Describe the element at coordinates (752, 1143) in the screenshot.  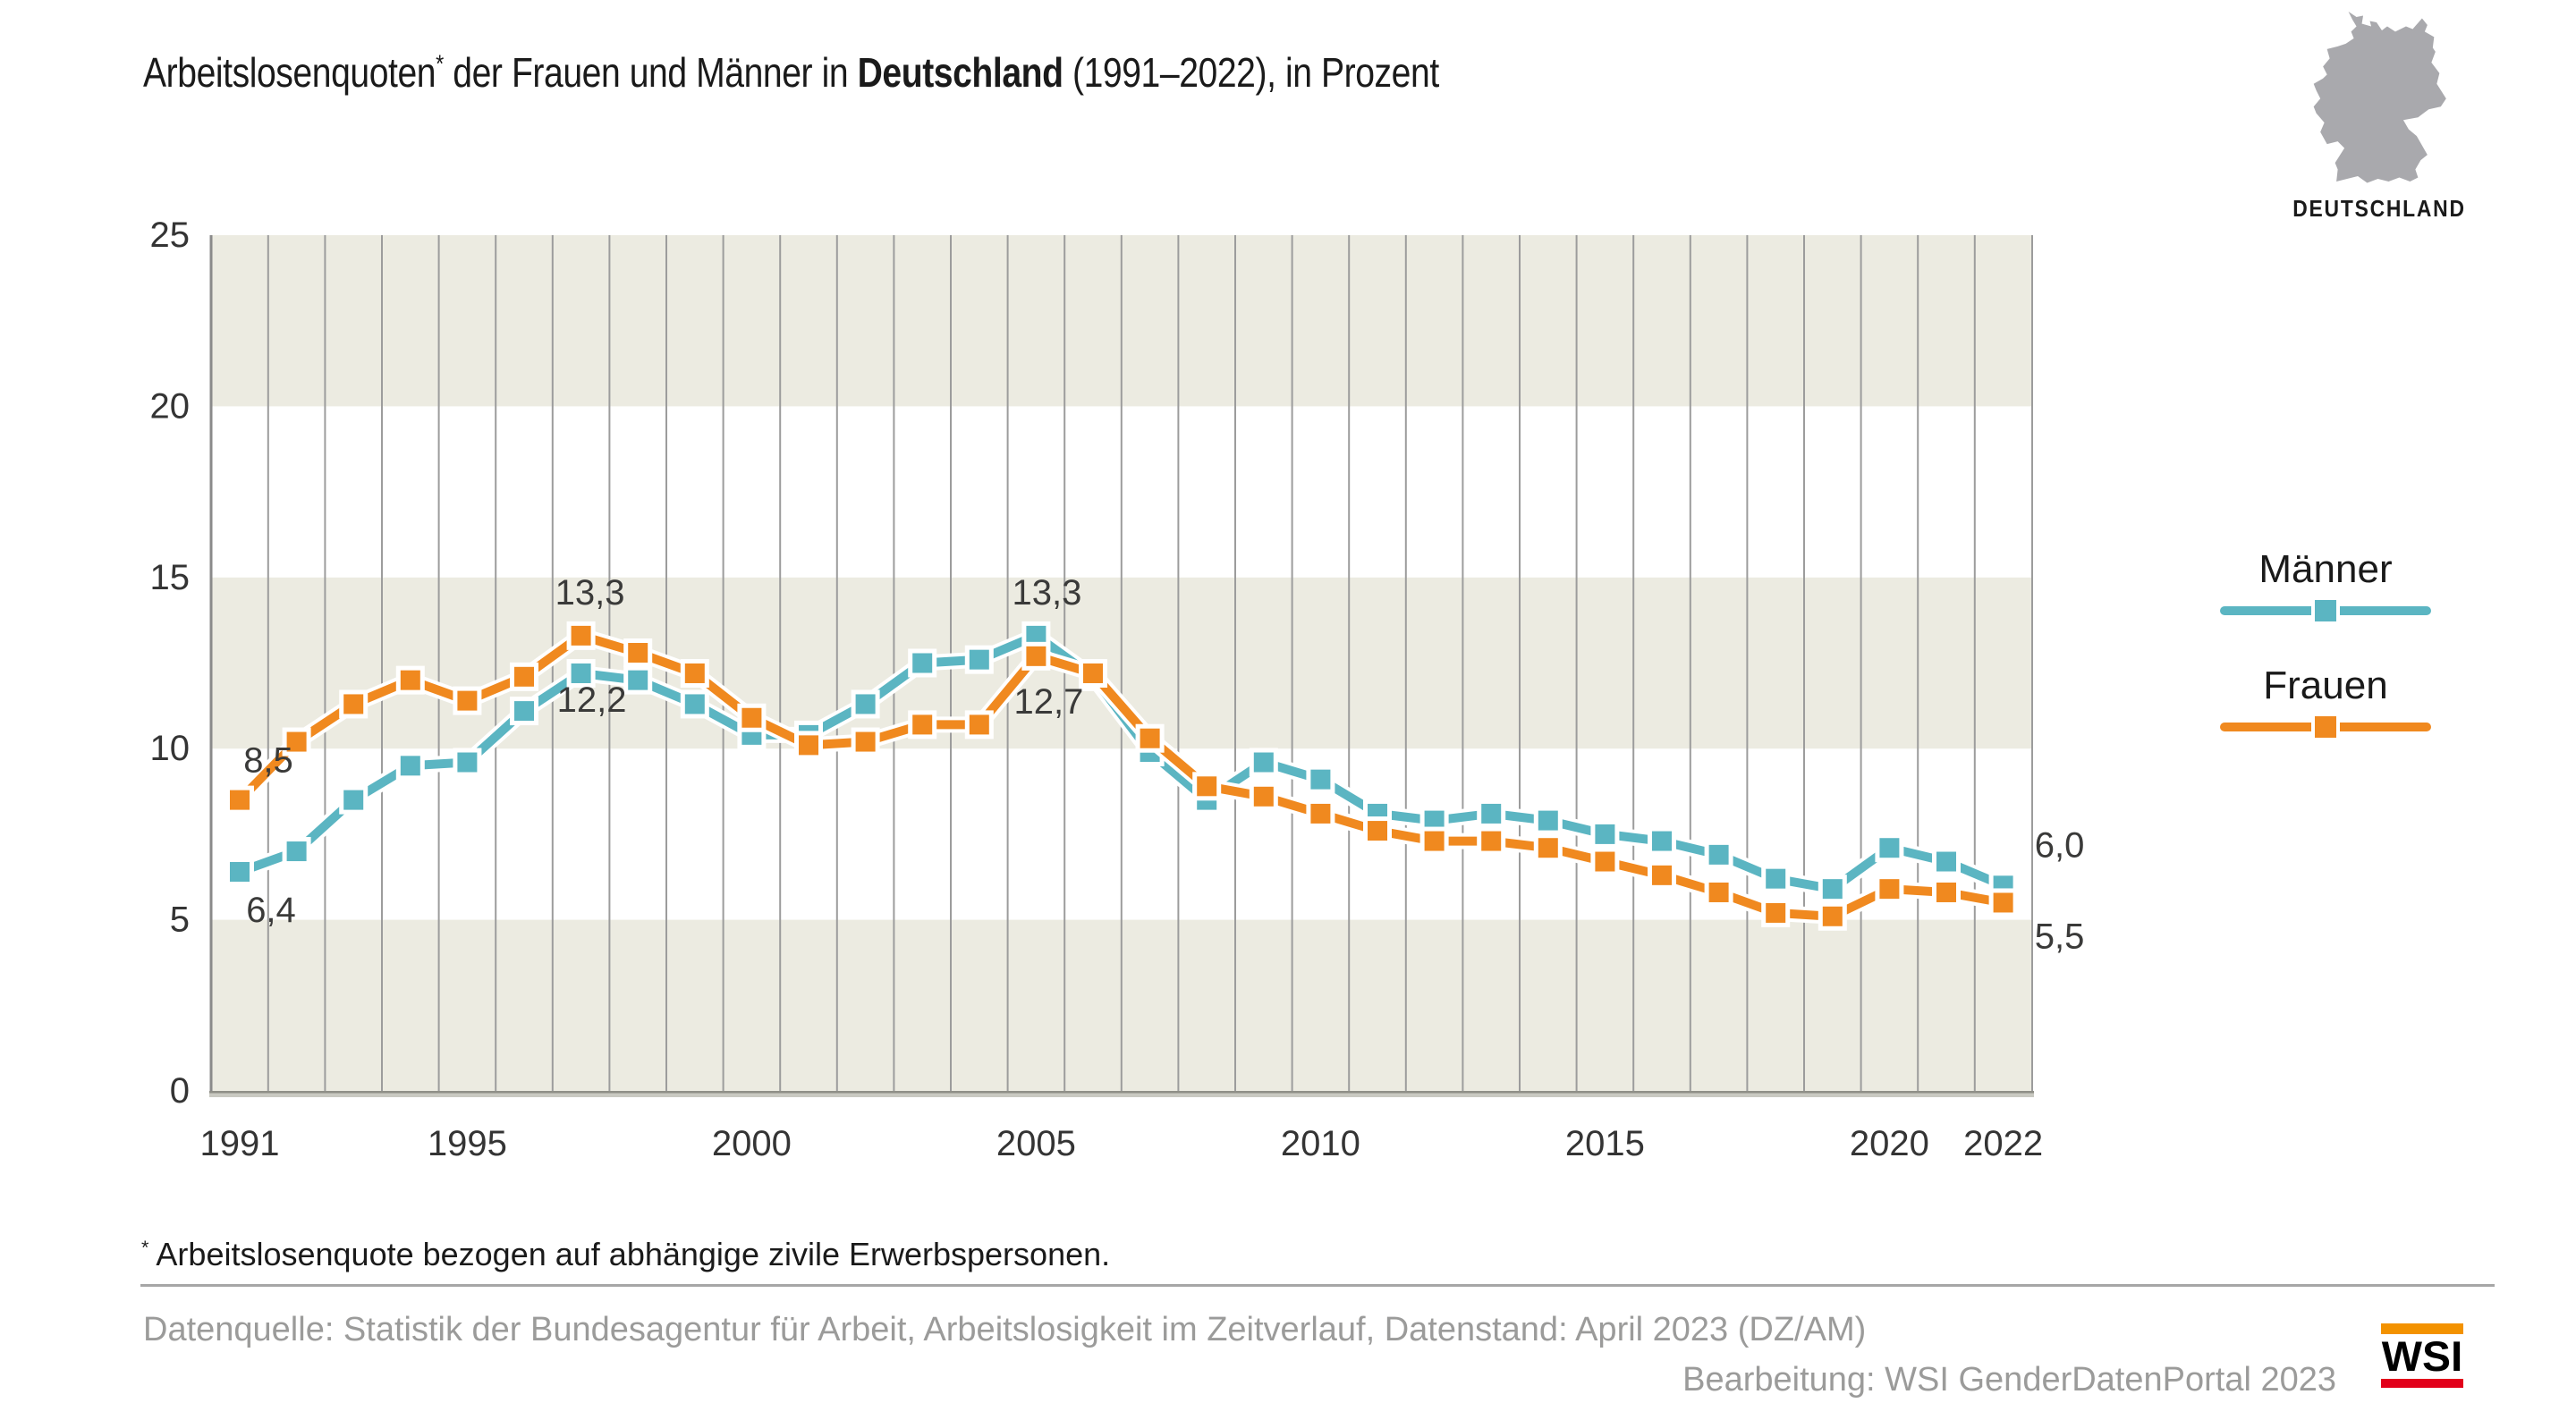
I see `x-tick-label: 2000` at that location.